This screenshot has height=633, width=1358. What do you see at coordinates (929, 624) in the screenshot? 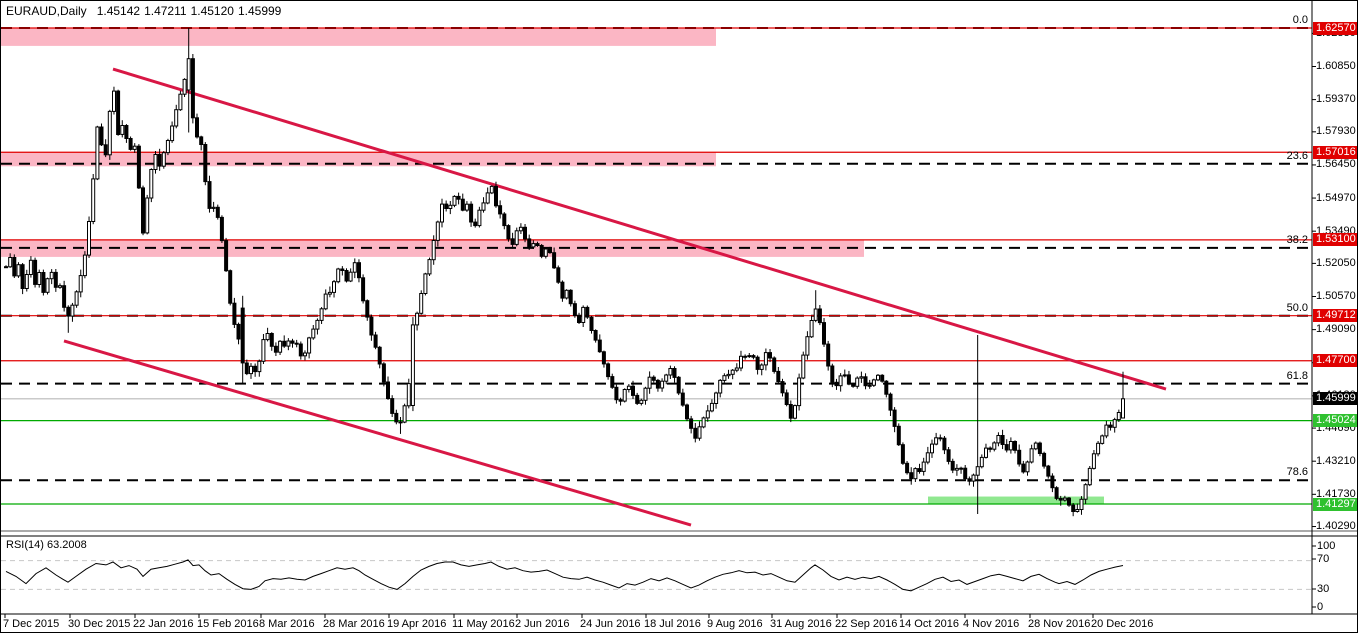
I see `date-axis-label: 14 Oct 2016` at bounding box center [929, 624].